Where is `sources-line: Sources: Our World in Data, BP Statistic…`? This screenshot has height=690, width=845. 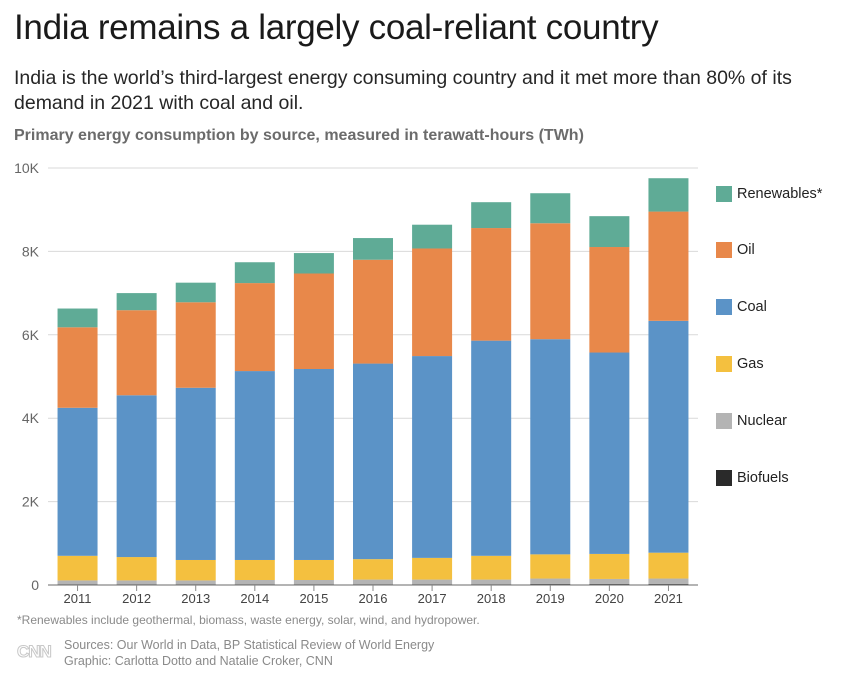
sources-line: Sources: Our World in Data, BP Statistic… is located at coordinates (249, 645).